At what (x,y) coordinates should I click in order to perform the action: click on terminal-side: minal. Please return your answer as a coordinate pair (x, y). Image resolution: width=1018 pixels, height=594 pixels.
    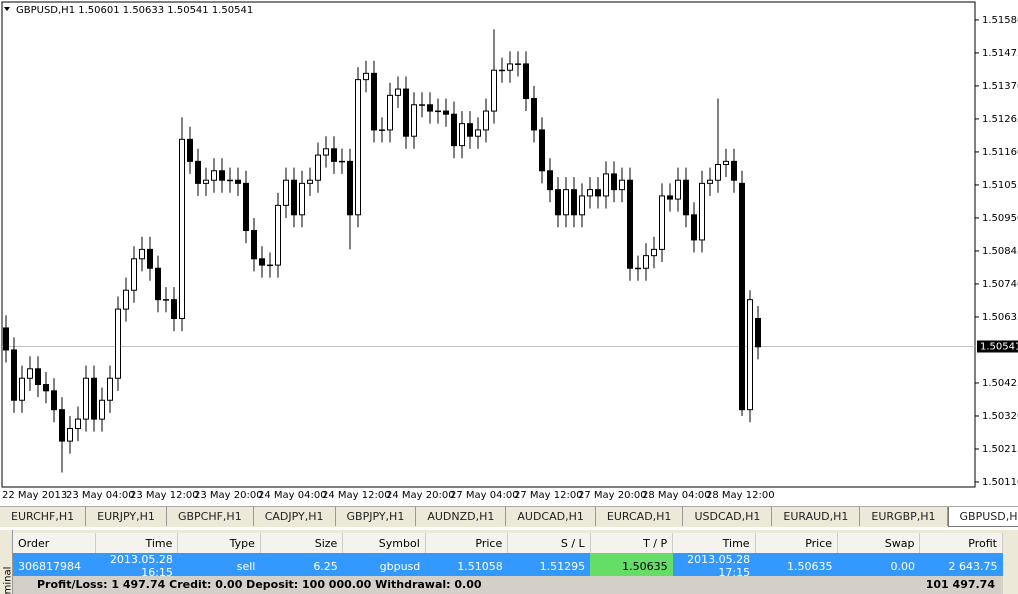
    Looking at the image, I should click on (6, 562).